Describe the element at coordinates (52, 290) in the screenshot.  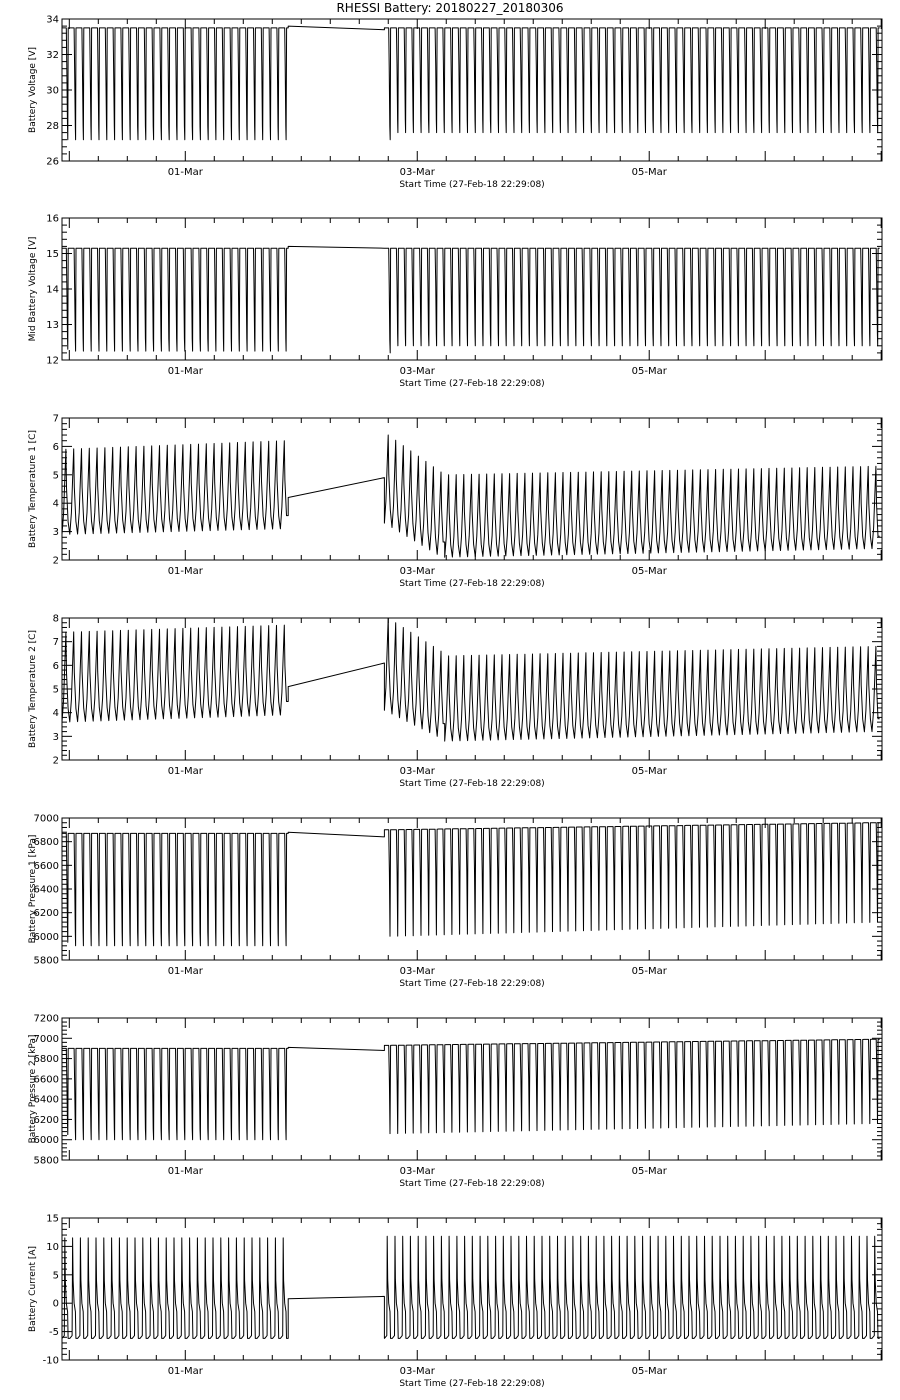
I see `y-tick-label: 14` at that location.